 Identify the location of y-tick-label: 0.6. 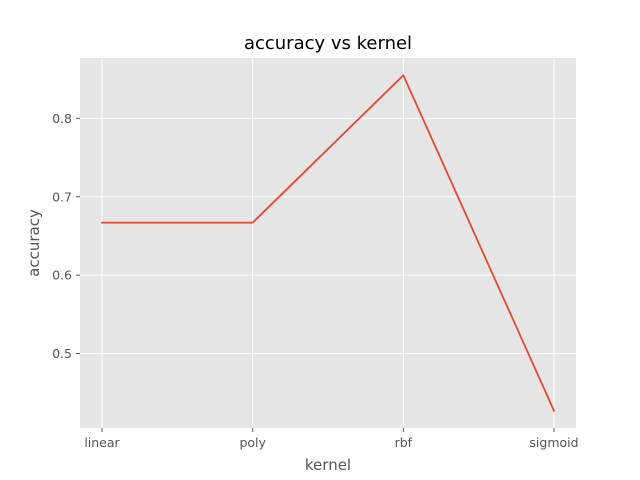
(62, 275).